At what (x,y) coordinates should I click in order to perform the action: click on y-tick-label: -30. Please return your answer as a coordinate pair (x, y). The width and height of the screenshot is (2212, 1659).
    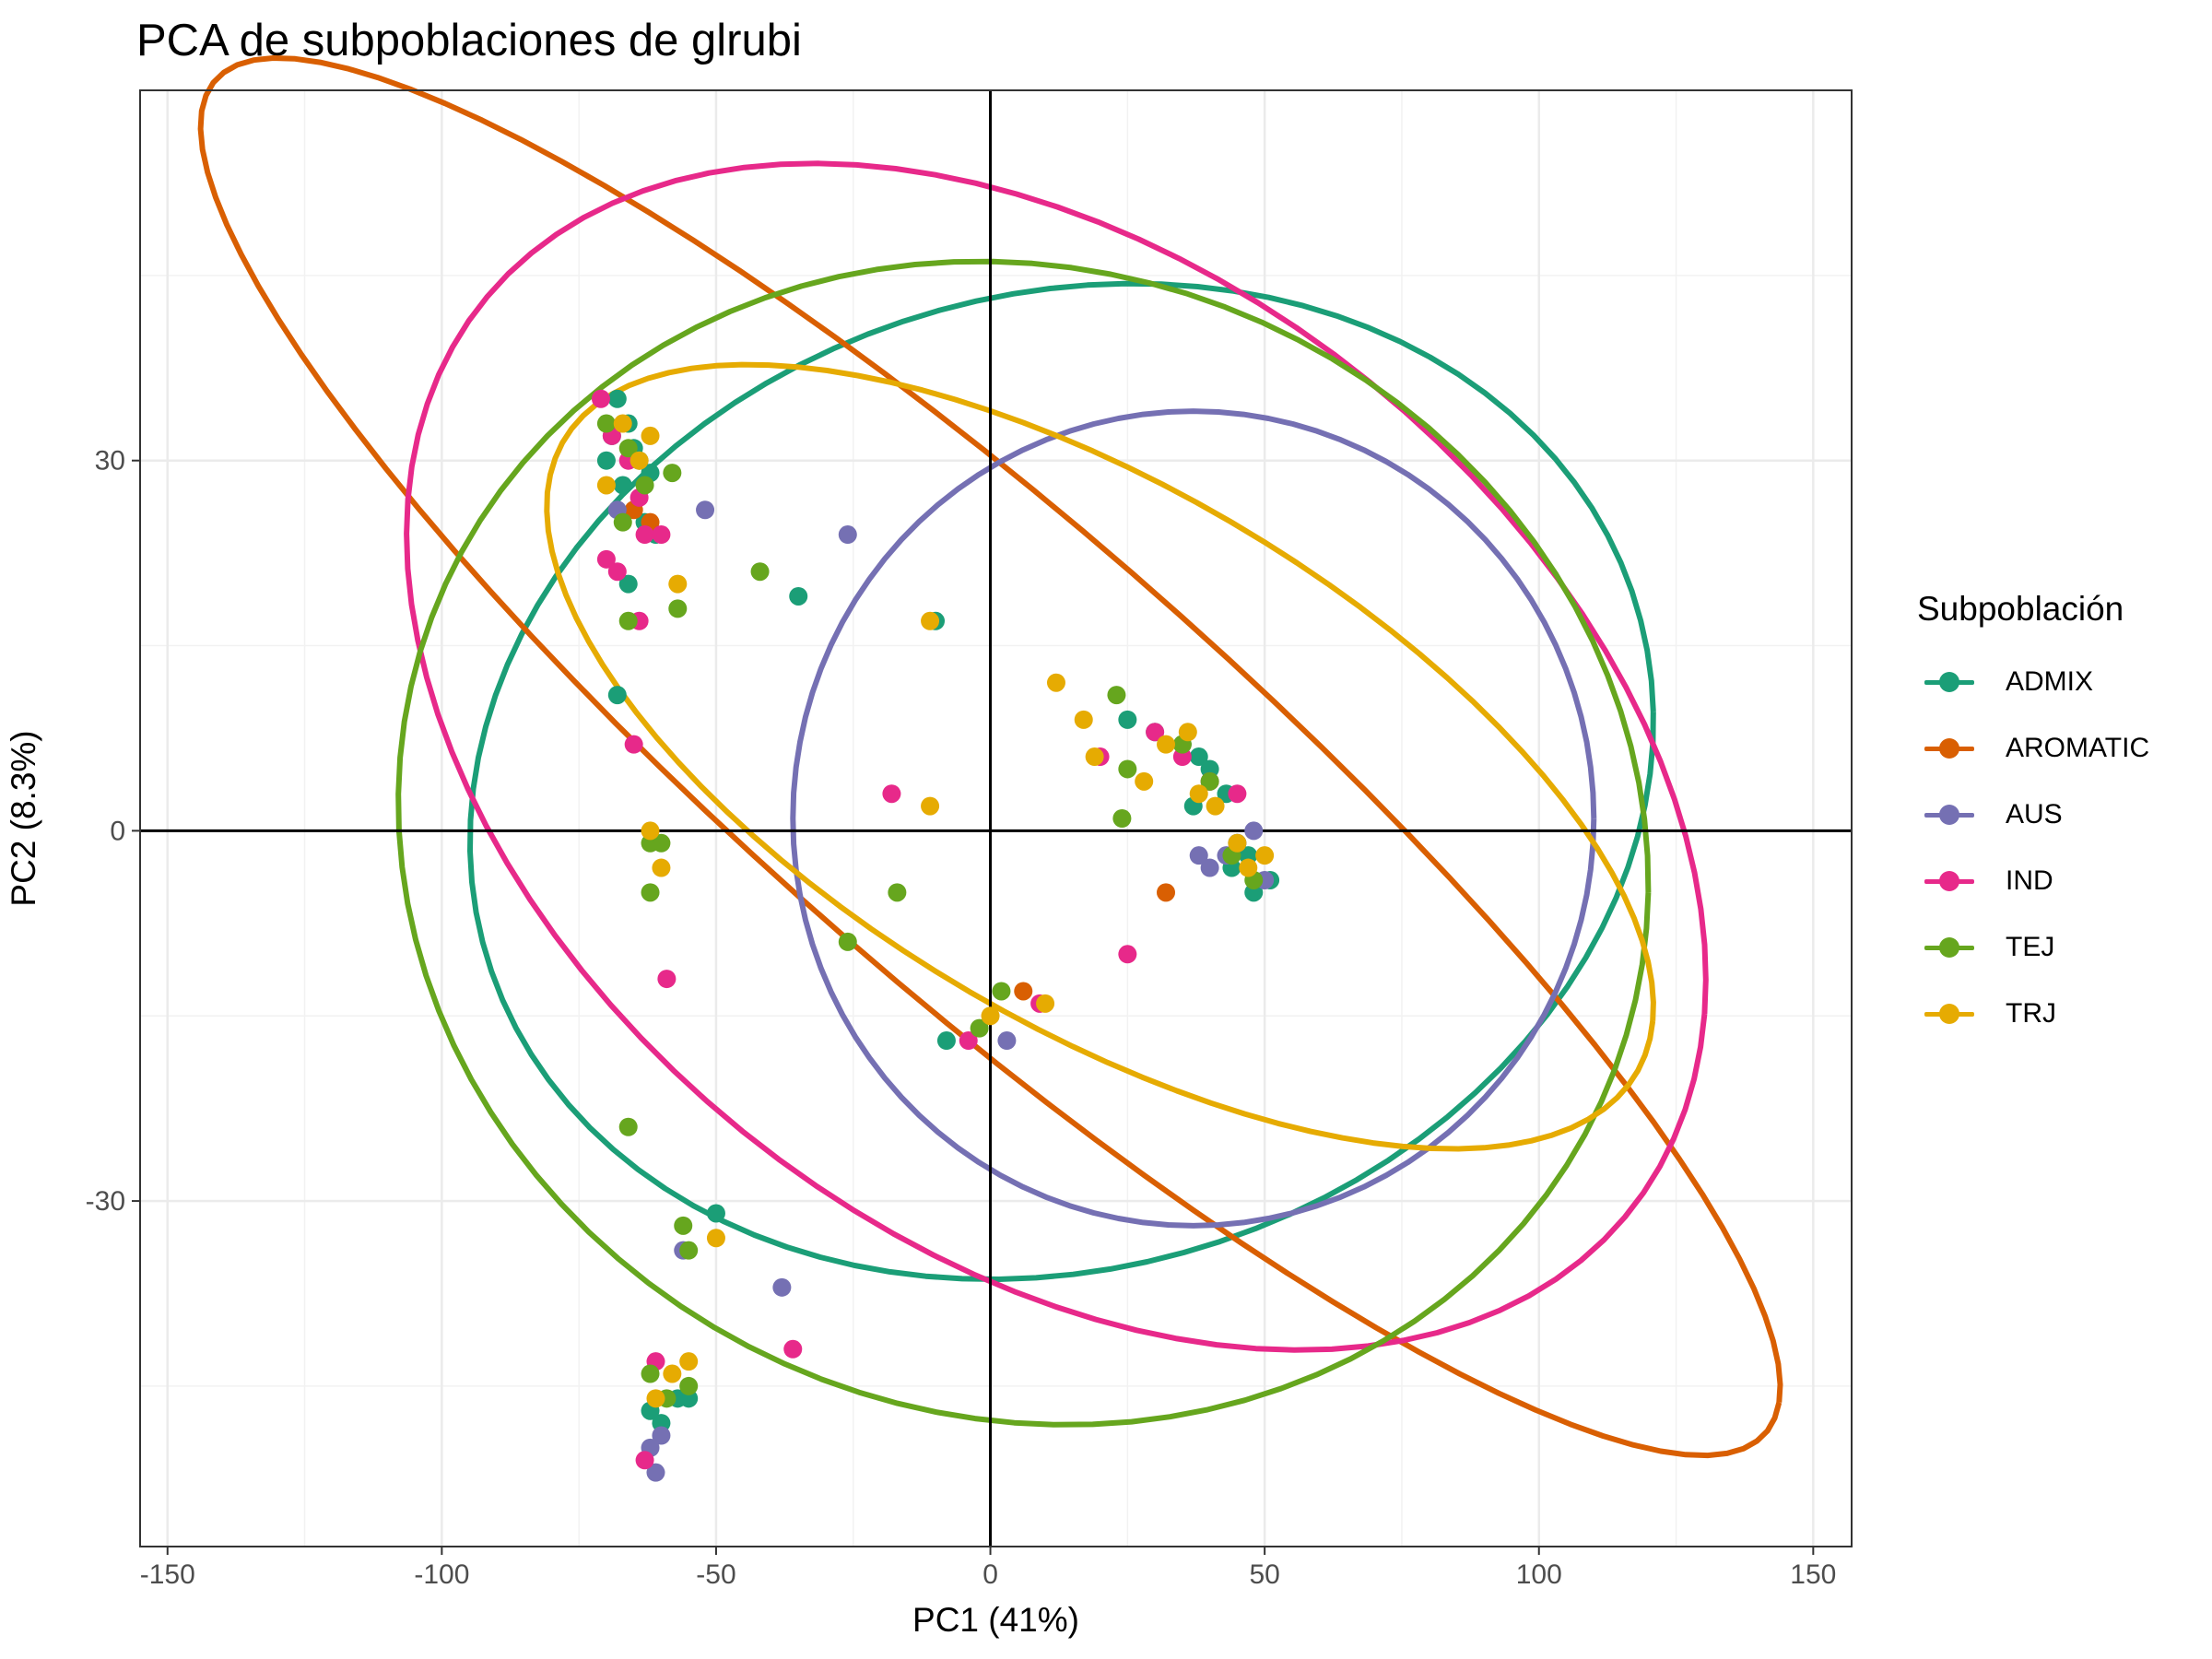
    Looking at the image, I should click on (105, 1201).